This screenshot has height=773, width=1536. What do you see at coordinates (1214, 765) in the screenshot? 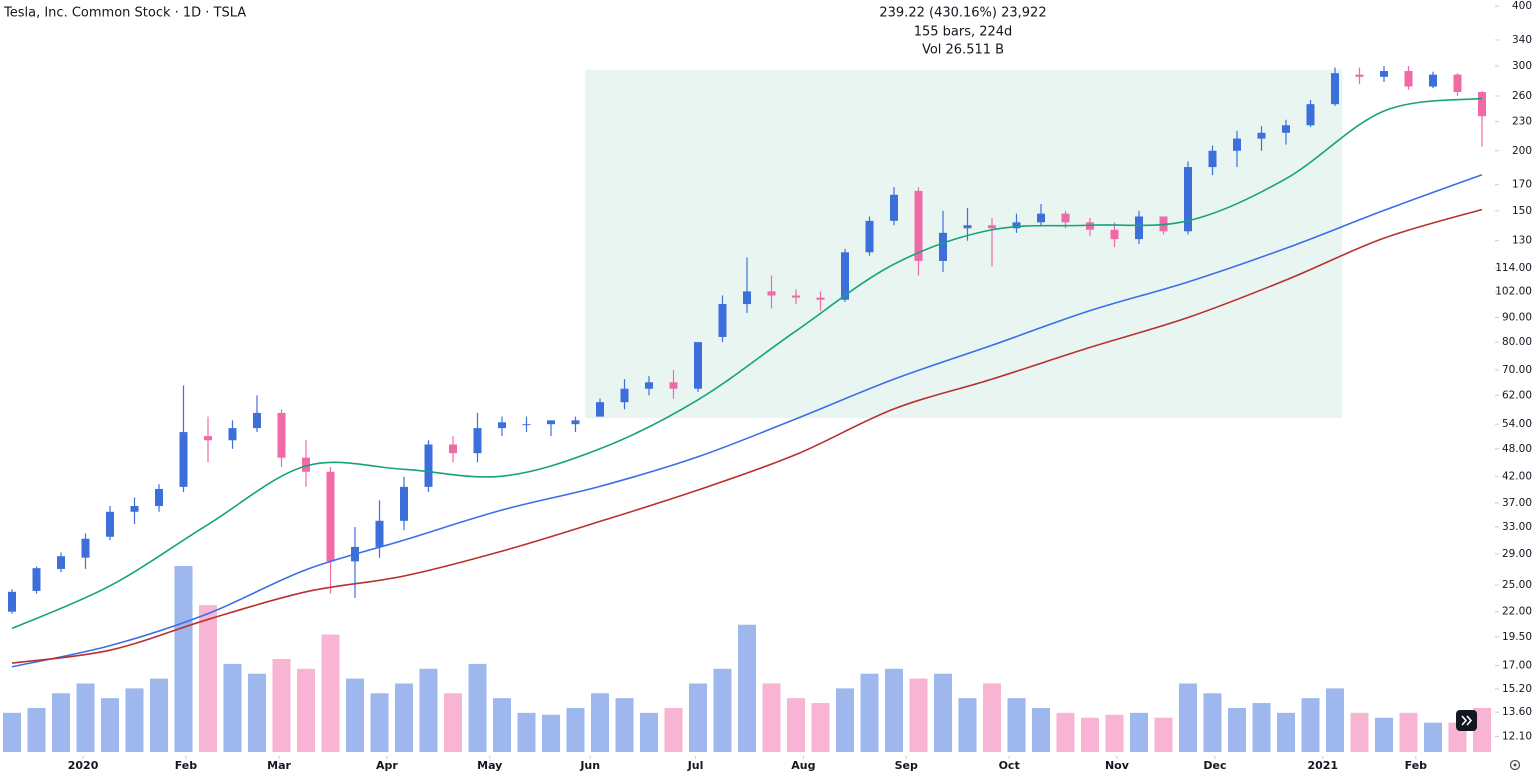
I see `x-tick-label: Dec` at bounding box center [1214, 765].